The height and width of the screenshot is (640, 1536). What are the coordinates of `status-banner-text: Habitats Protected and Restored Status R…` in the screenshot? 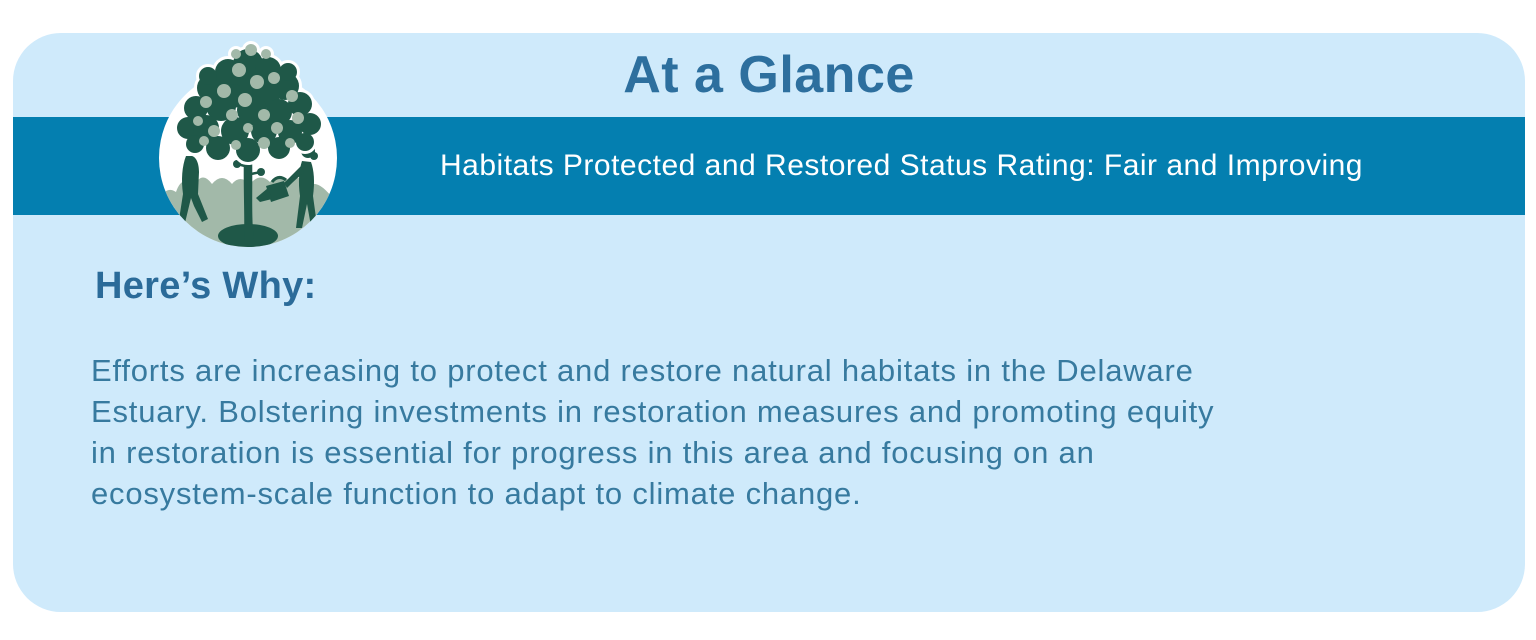 It's located at (901, 165).